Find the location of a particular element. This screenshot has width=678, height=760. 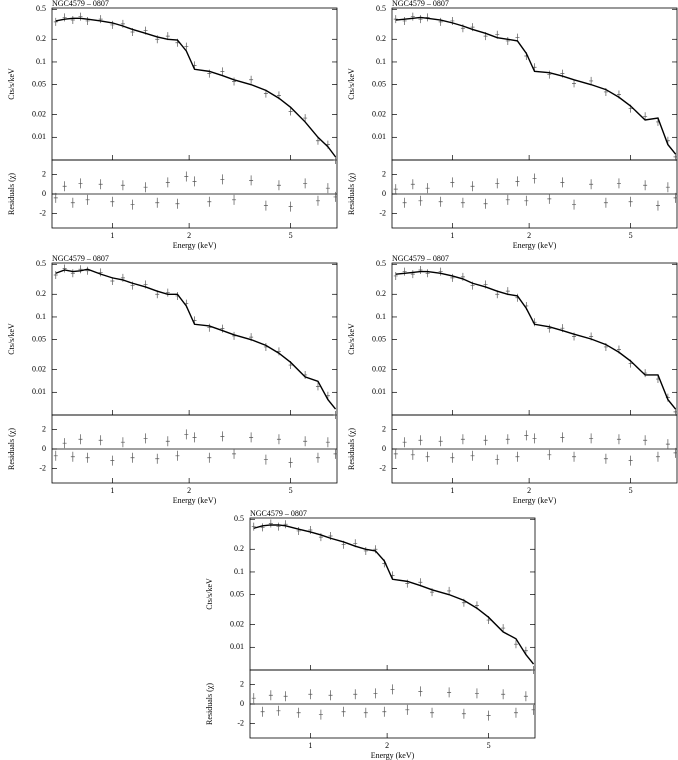

y-tick-label: 0.02 is located at coordinates (39, 368).